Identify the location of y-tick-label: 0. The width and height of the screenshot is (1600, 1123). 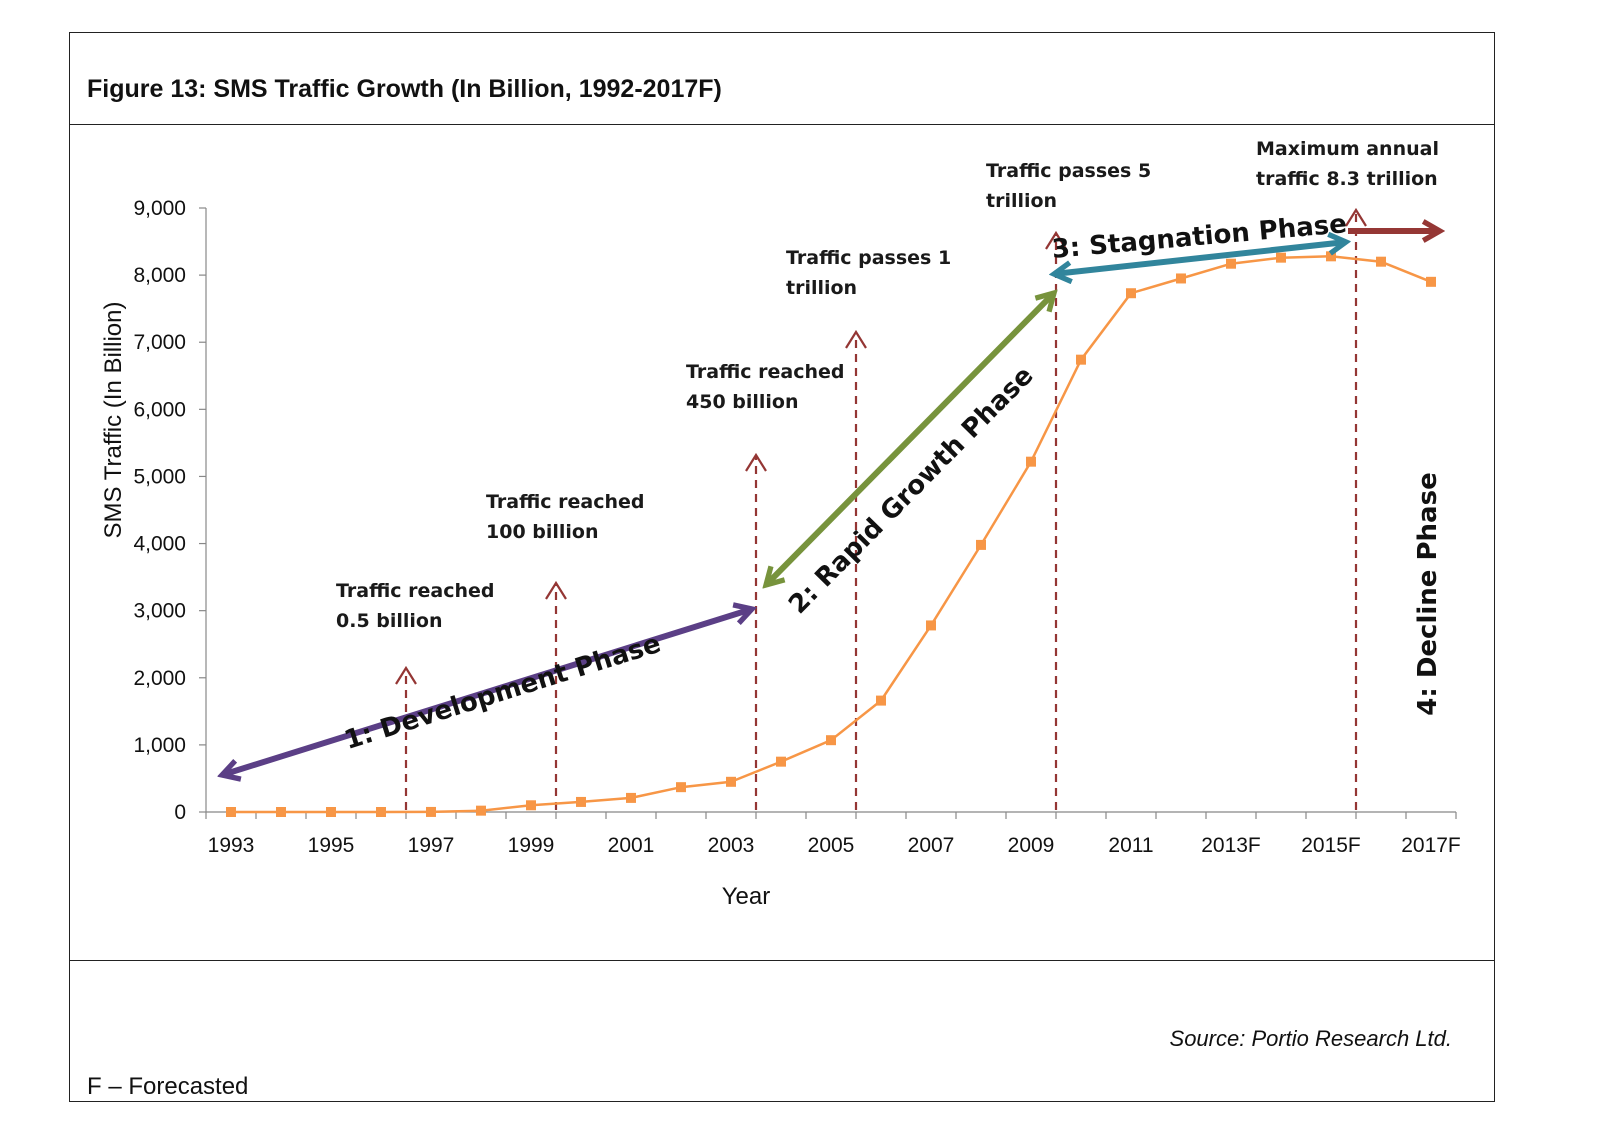
(180, 812).